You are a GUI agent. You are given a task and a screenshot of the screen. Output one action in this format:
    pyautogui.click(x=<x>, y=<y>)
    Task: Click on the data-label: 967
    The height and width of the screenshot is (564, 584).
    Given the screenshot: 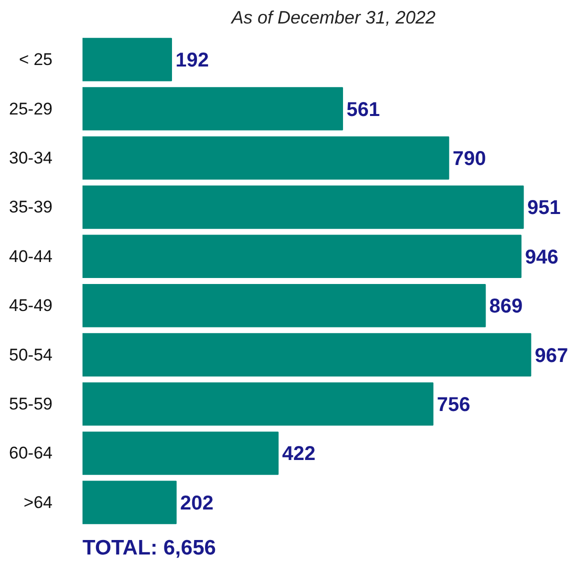 What is the action you would take?
    pyautogui.click(x=551, y=355)
    